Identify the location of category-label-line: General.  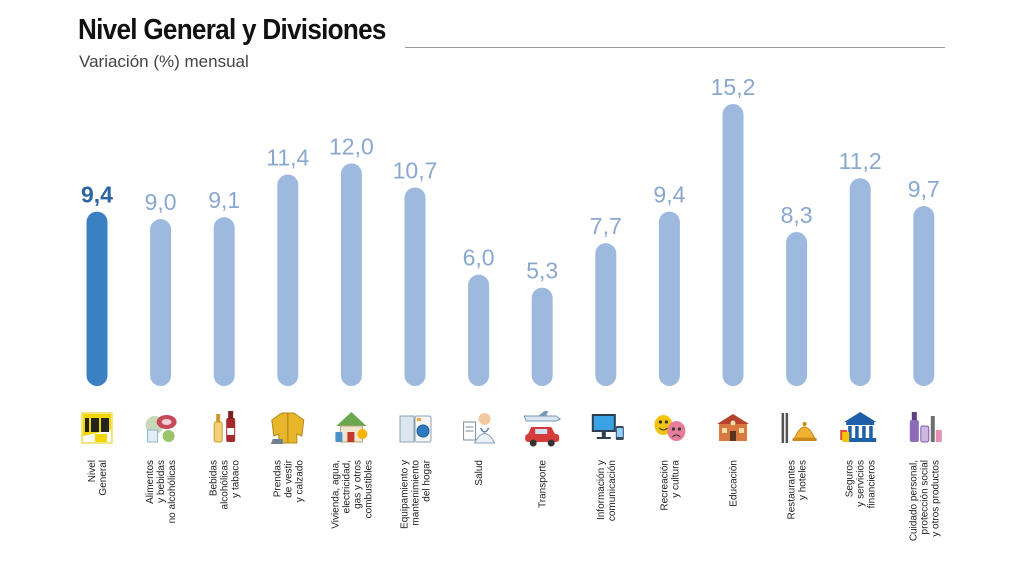
(103, 478).